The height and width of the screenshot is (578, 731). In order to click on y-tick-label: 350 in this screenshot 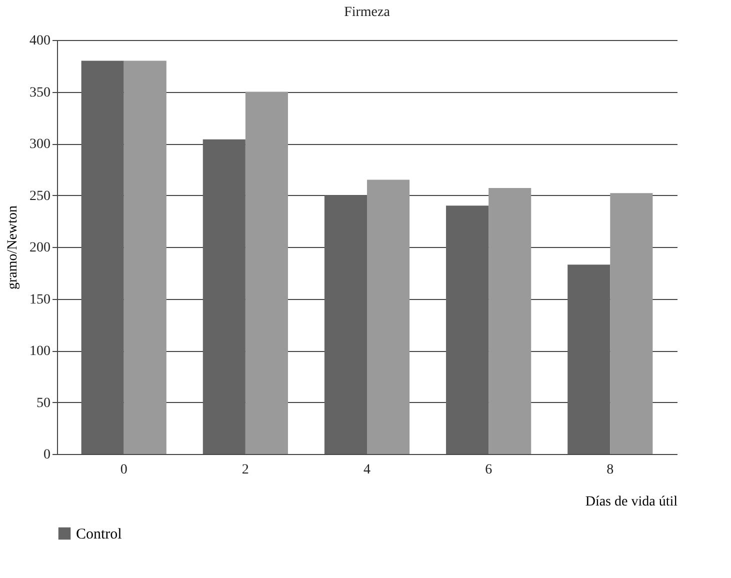, I will do `click(40, 92)`.